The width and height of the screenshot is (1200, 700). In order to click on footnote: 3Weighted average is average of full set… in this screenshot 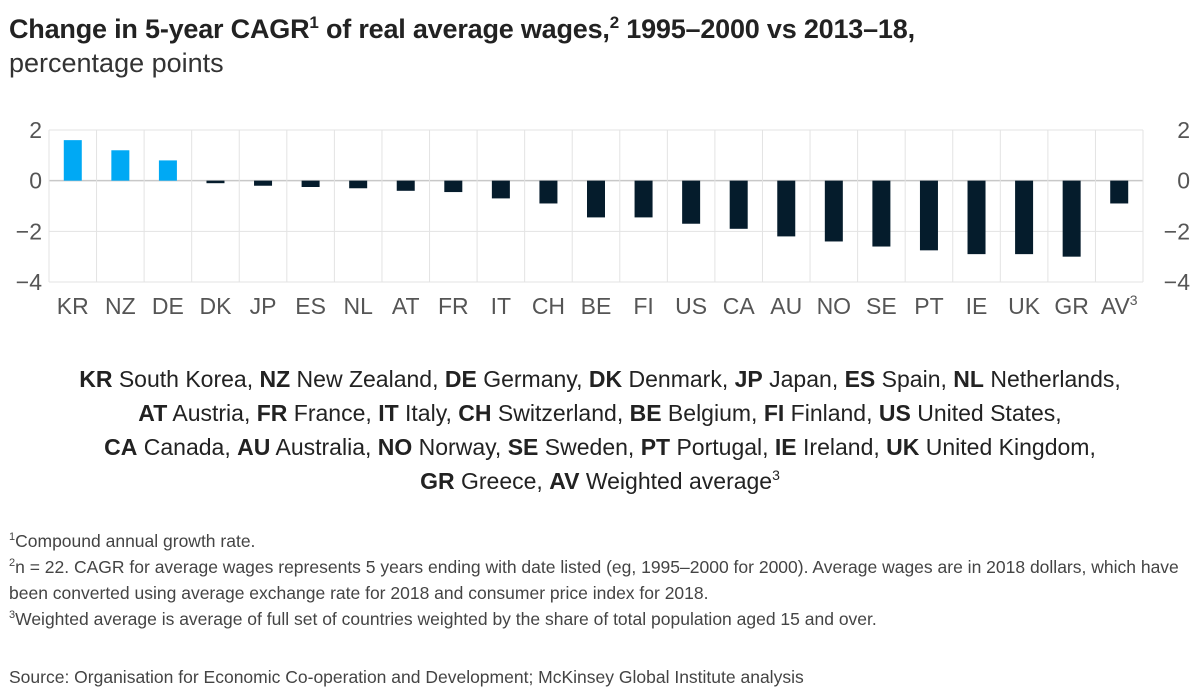, I will do `click(601, 619)`.